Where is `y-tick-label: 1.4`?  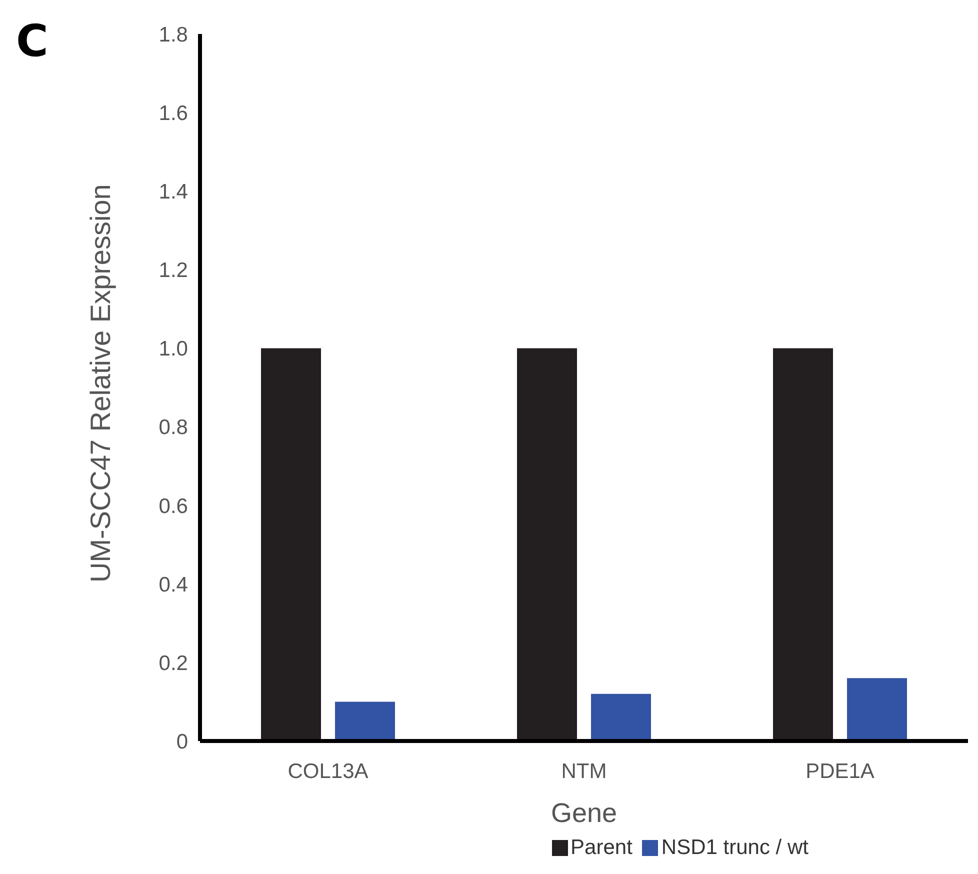
y-tick-label: 1.4 is located at coordinates (173, 192).